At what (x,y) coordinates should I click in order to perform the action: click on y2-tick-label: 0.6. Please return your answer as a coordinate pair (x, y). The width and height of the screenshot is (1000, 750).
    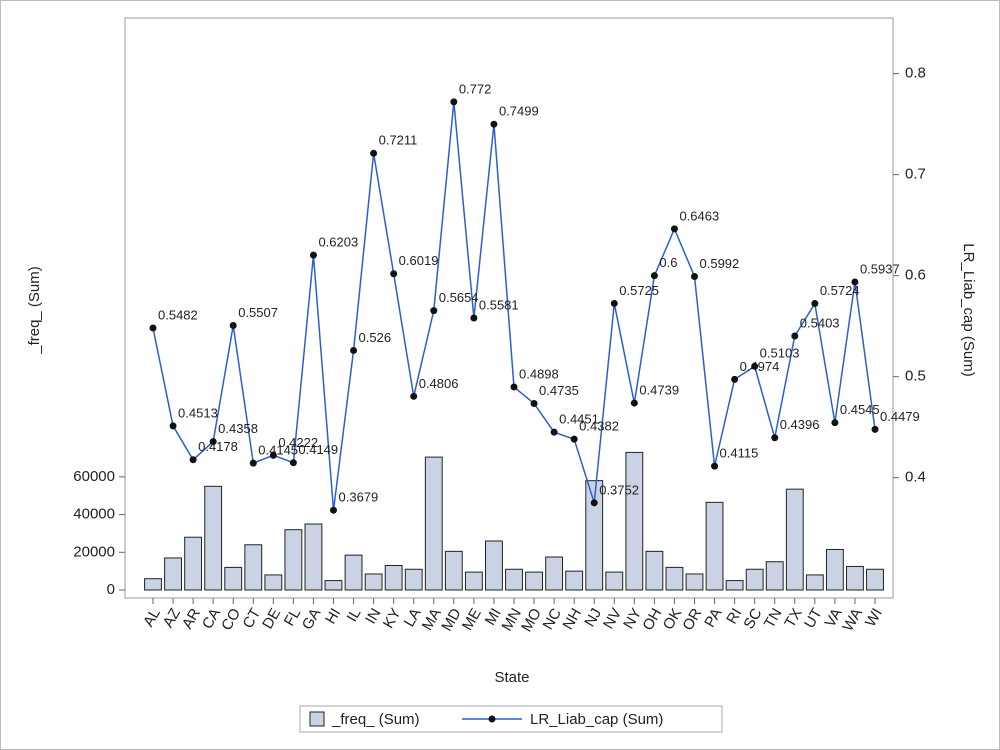
    Looking at the image, I should click on (915, 275).